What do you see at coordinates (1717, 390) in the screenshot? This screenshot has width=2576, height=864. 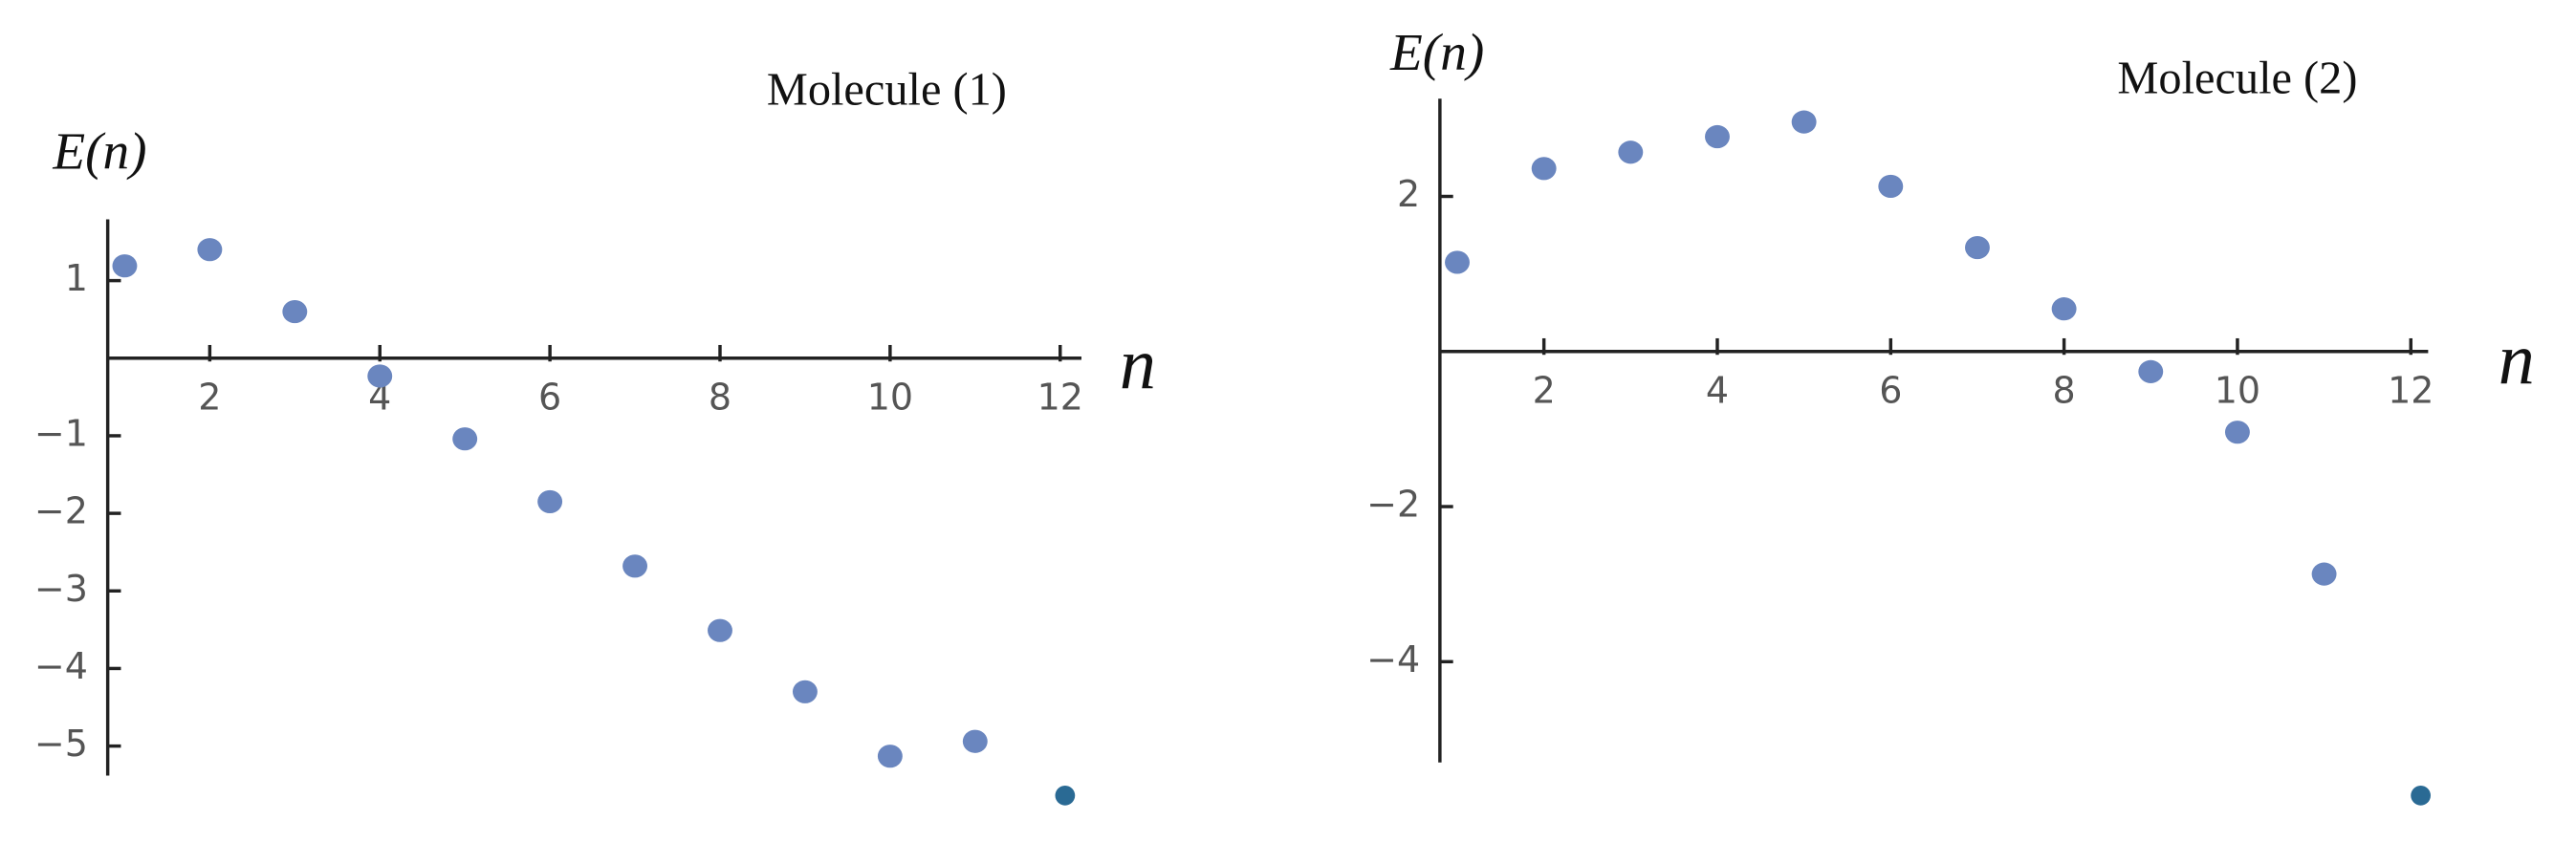 I see `x-tick-label: 4` at bounding box center [1717, 390].